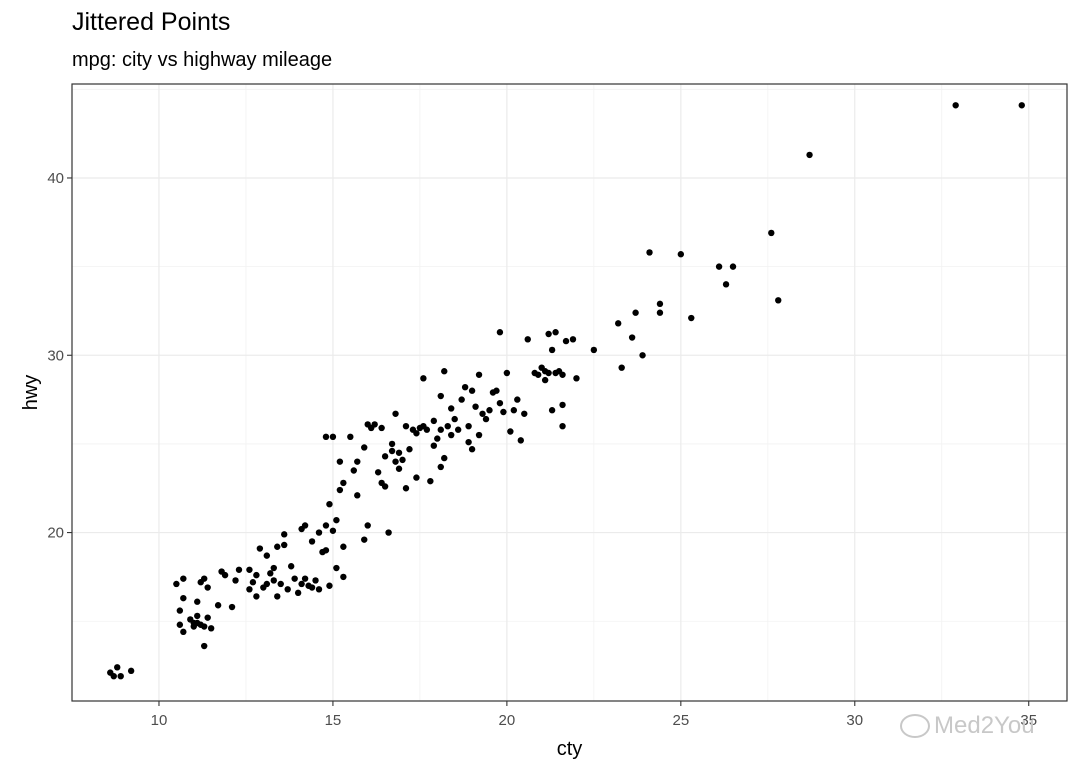  Describe the element at coordinates (151, 22) in the screenshot. I see `chart-title: Jittered Points` at that location.